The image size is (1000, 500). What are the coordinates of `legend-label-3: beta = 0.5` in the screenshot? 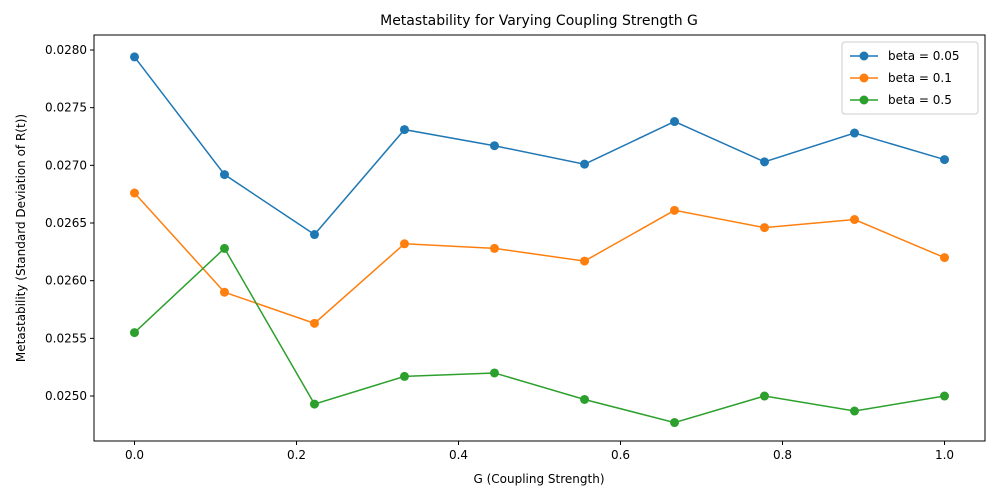 It's located at (920, 100).